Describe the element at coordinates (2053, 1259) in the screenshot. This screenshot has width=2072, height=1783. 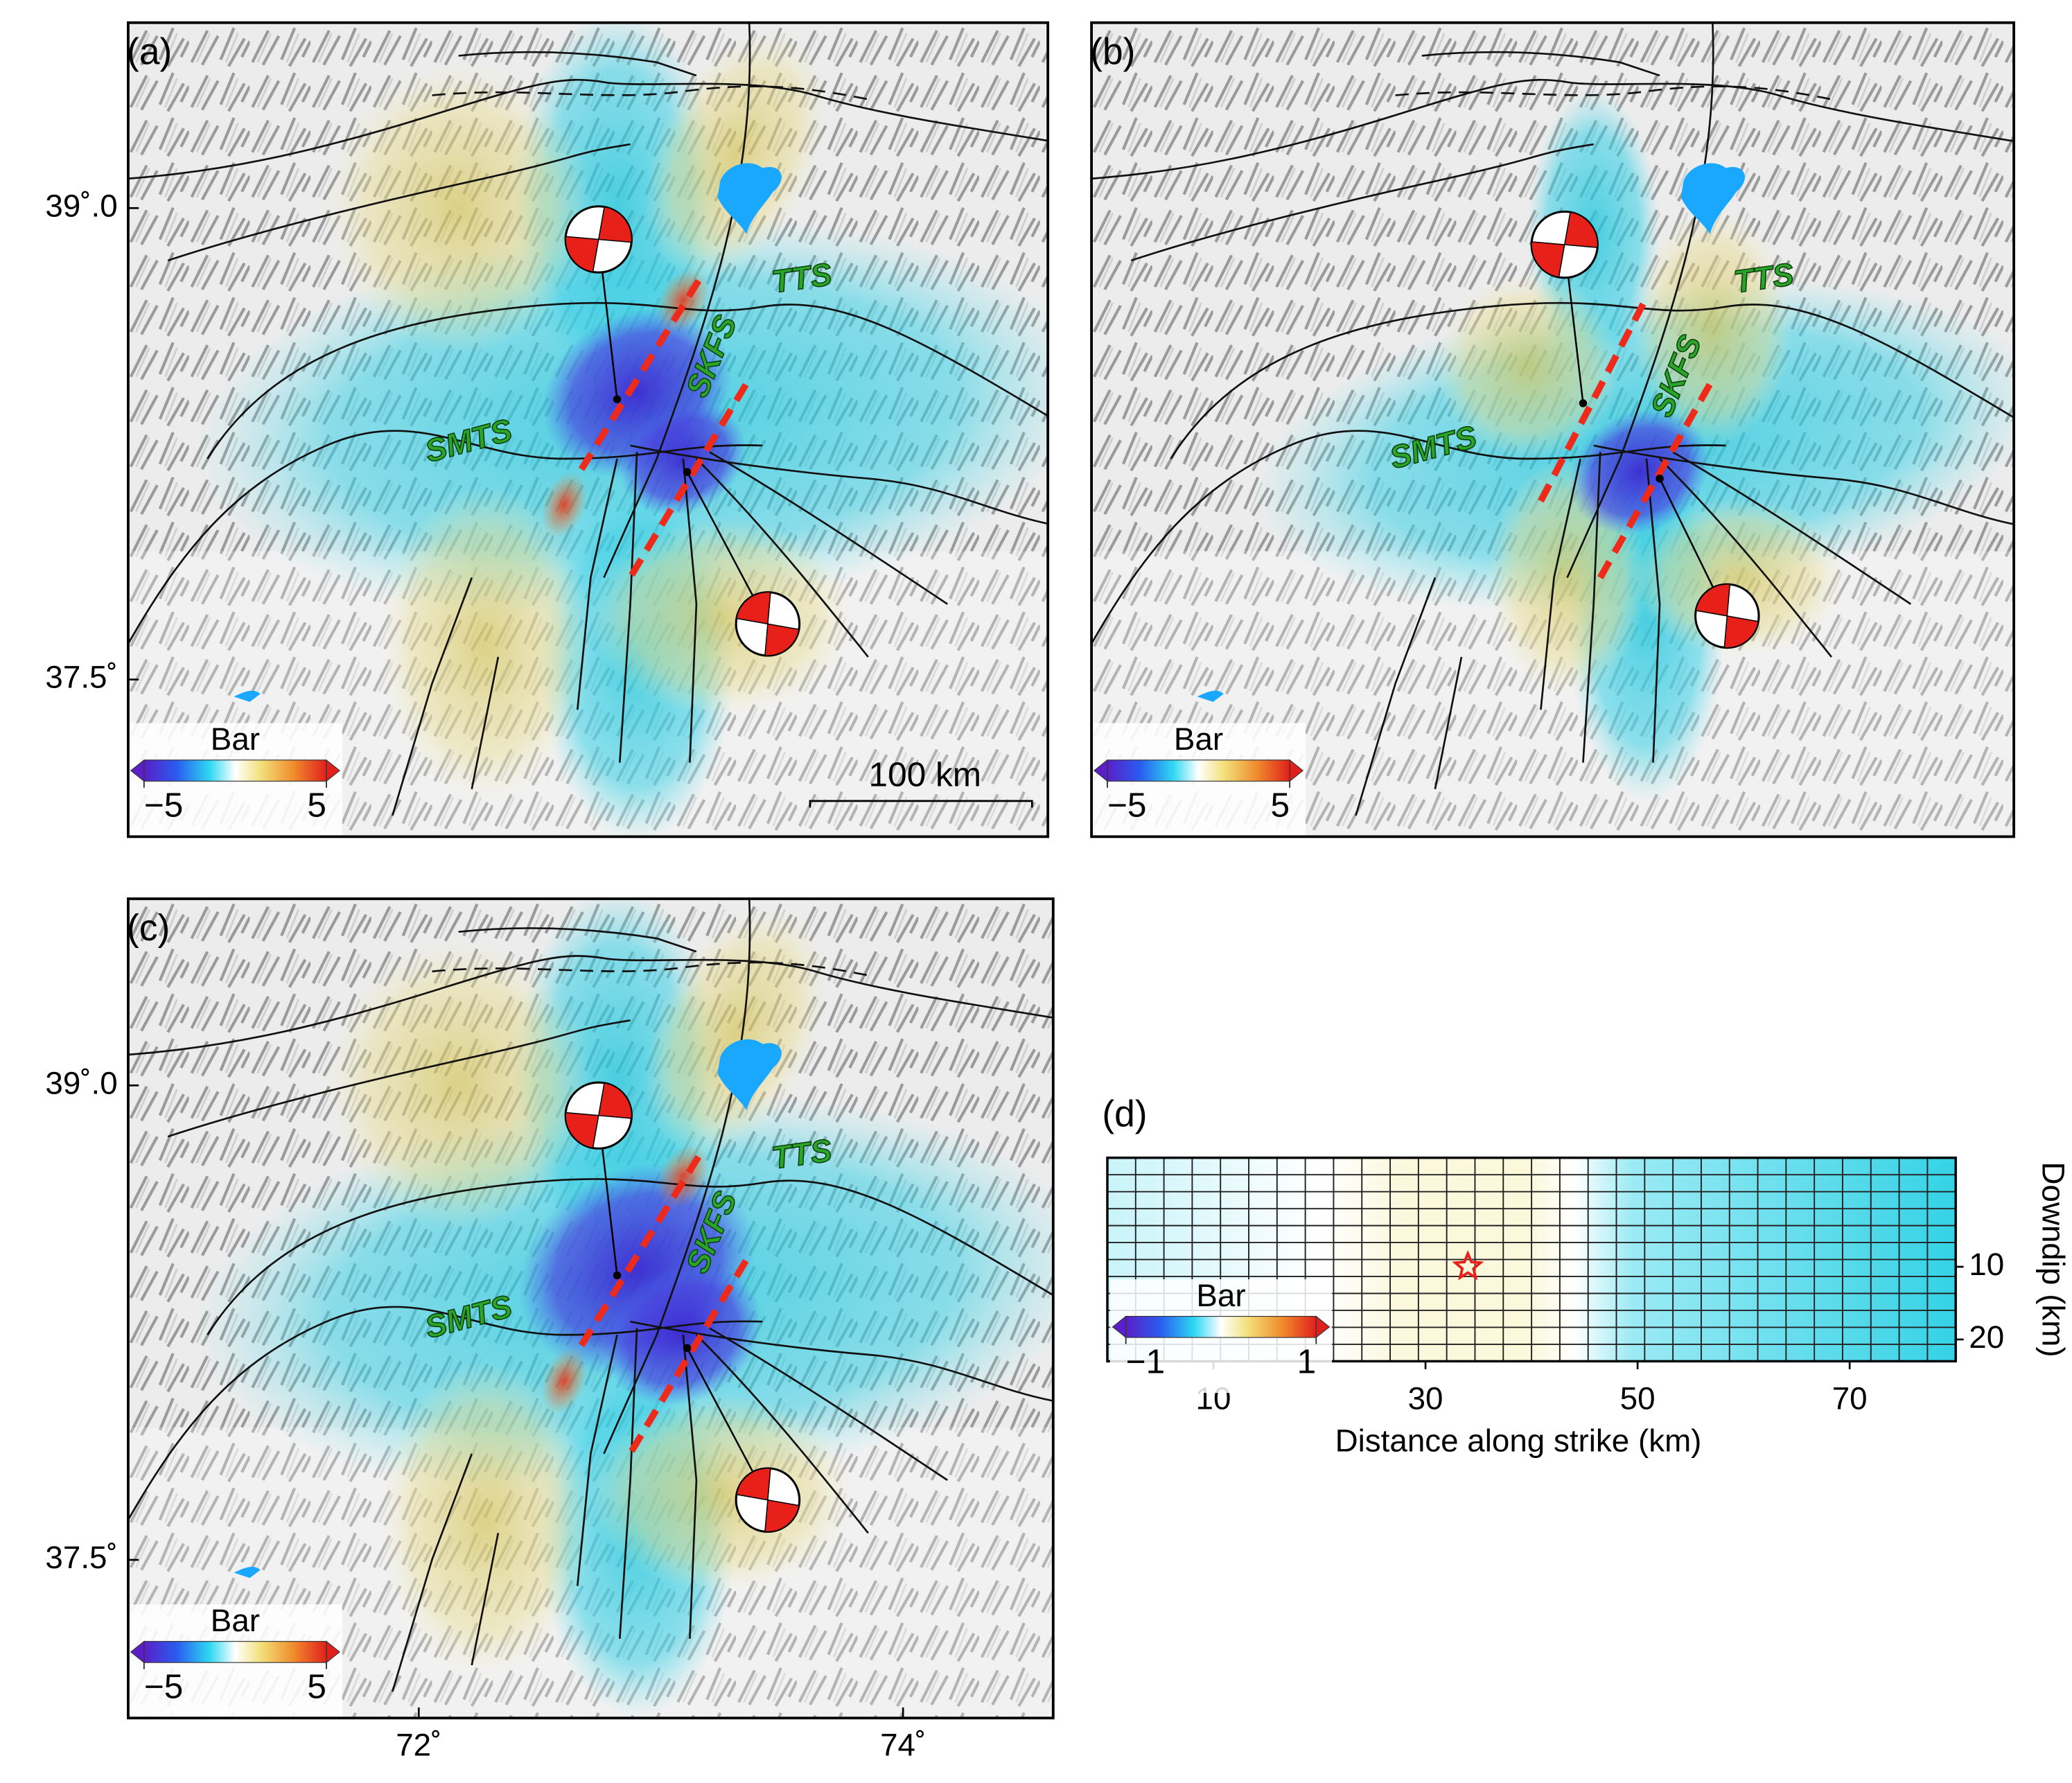
I see `y-axis-label: Downdip (km)` at that location.